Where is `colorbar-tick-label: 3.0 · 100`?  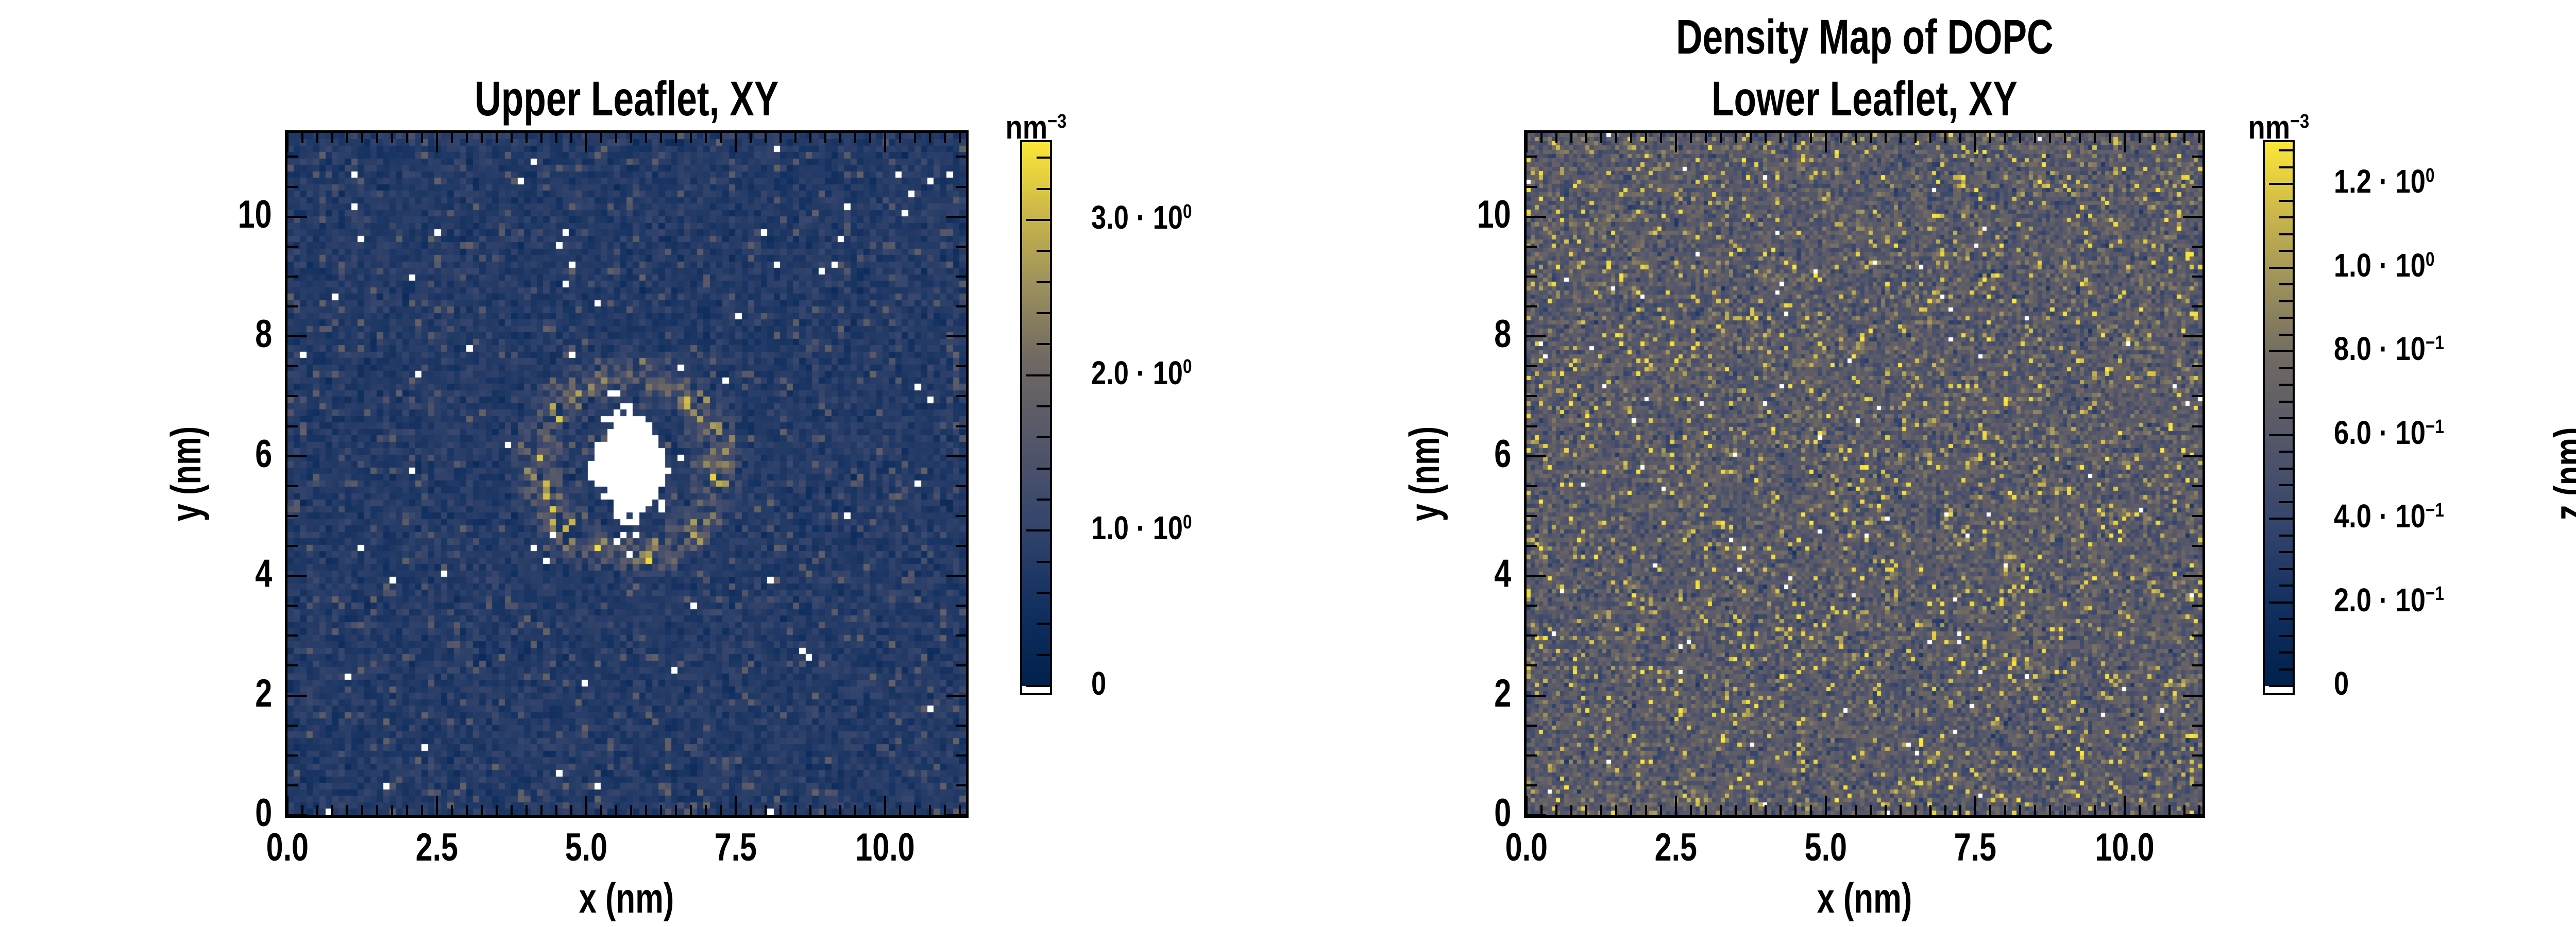 colorbar-tick-label: 3.0 · 100 is located at coordinates (1141, 217).